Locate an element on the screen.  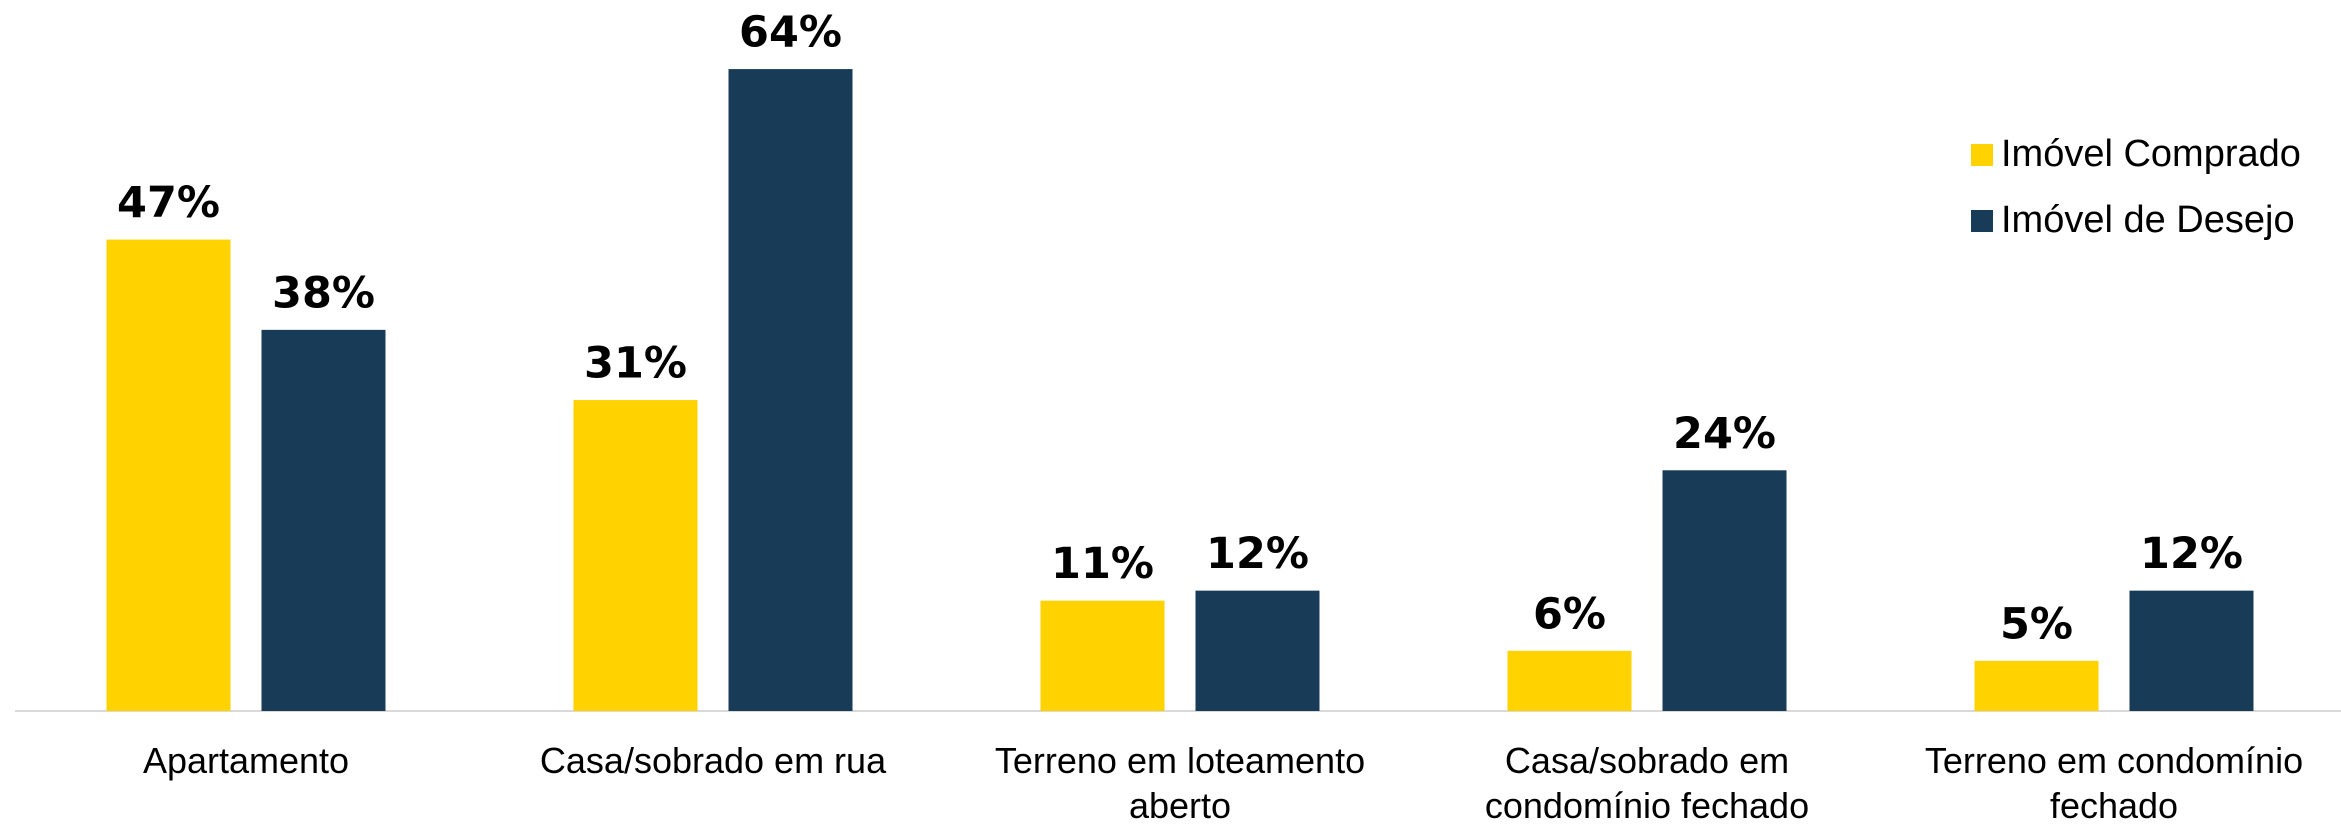
data-label: 47% is located at coordinates (168, 203).